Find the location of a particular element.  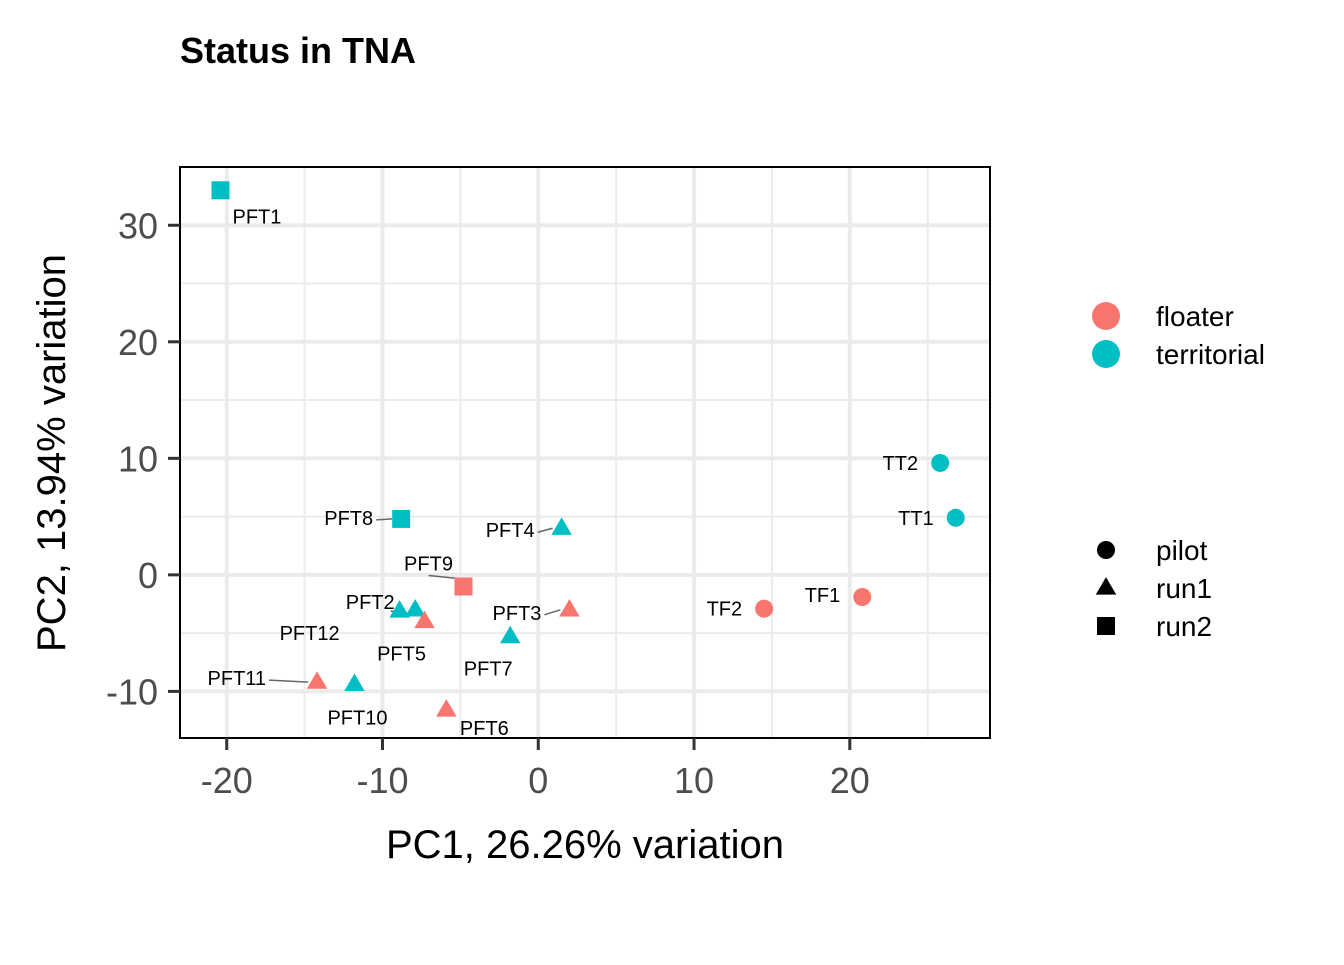

legend-label-run2: run2 is located at coordinates (1184, 626).